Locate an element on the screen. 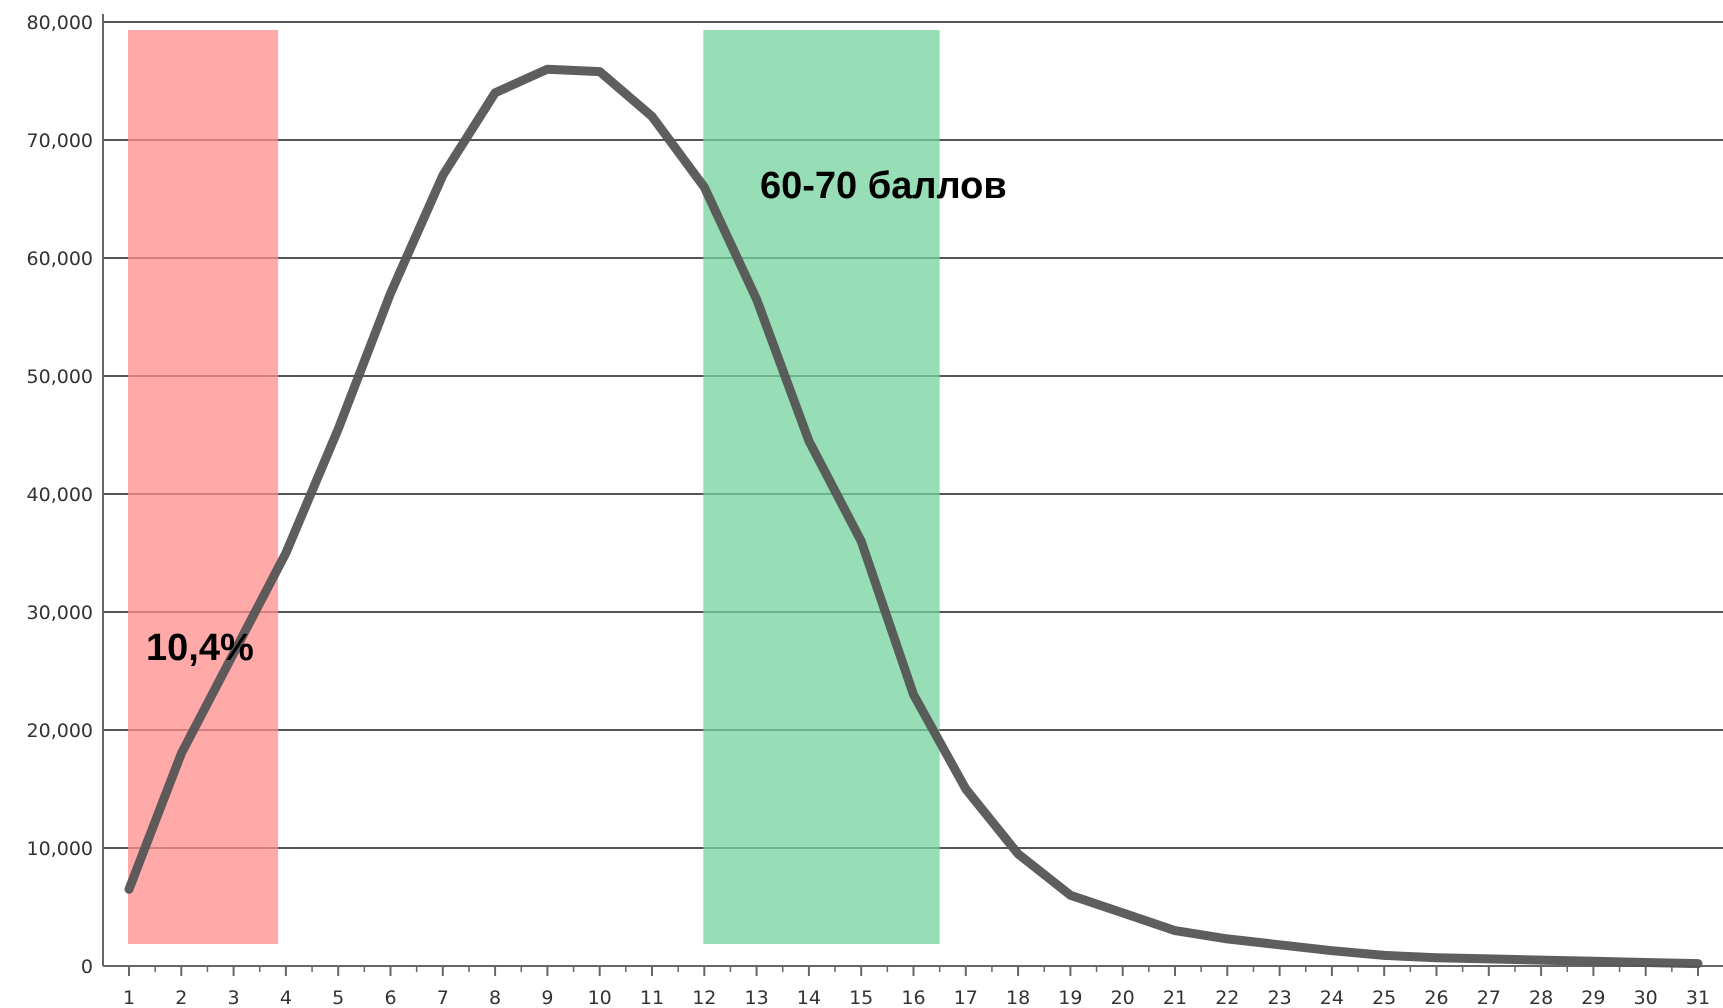 This screenshot has height=1008, width=1723. x-tick-label: 17 is located at coordinates (966, 997).